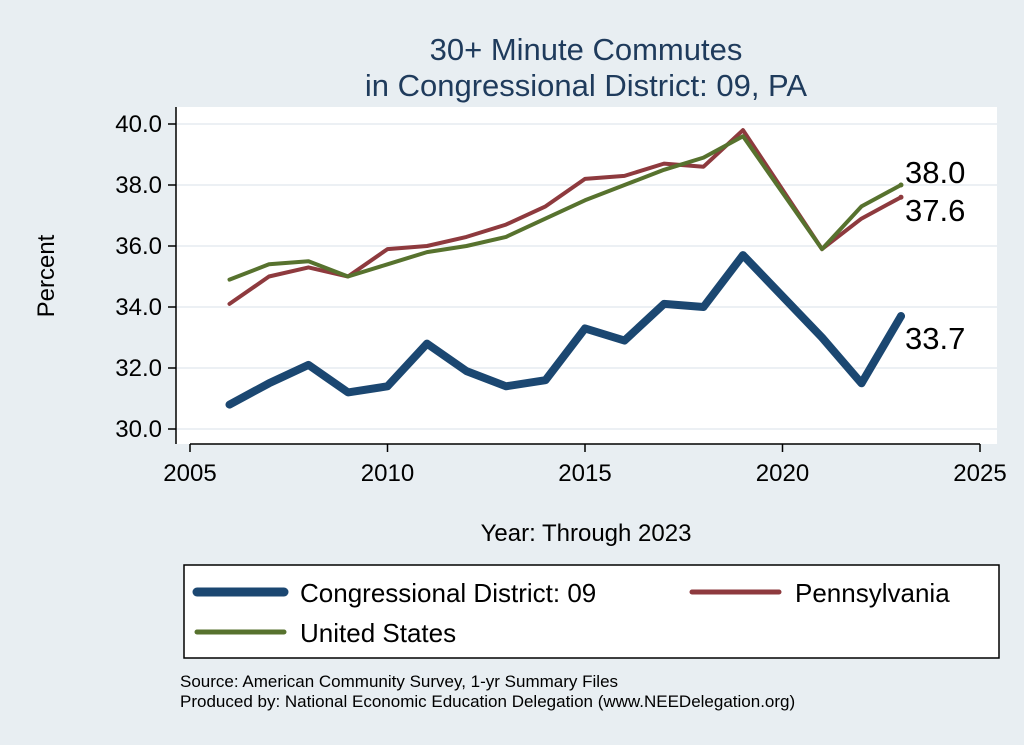 Image resolution: width=1024 pixels, height=745 pixels. What do you see at coordinates (586, 49) in the screenshot?
I see `chart-title-line-1: 30+ Minute Commutes` at bounding box center [586, 49].